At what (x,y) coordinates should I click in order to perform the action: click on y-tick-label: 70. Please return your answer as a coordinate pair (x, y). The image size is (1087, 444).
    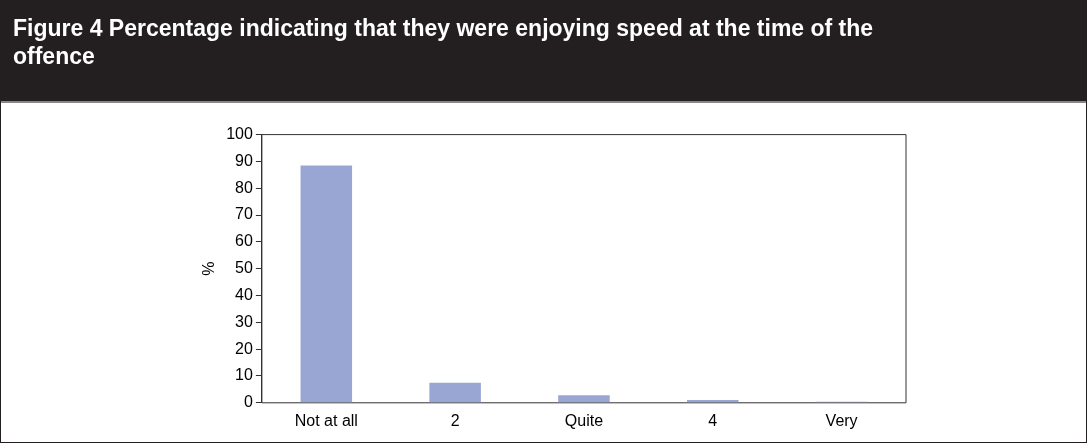
    Looking at the image, I should click on (244, 214).